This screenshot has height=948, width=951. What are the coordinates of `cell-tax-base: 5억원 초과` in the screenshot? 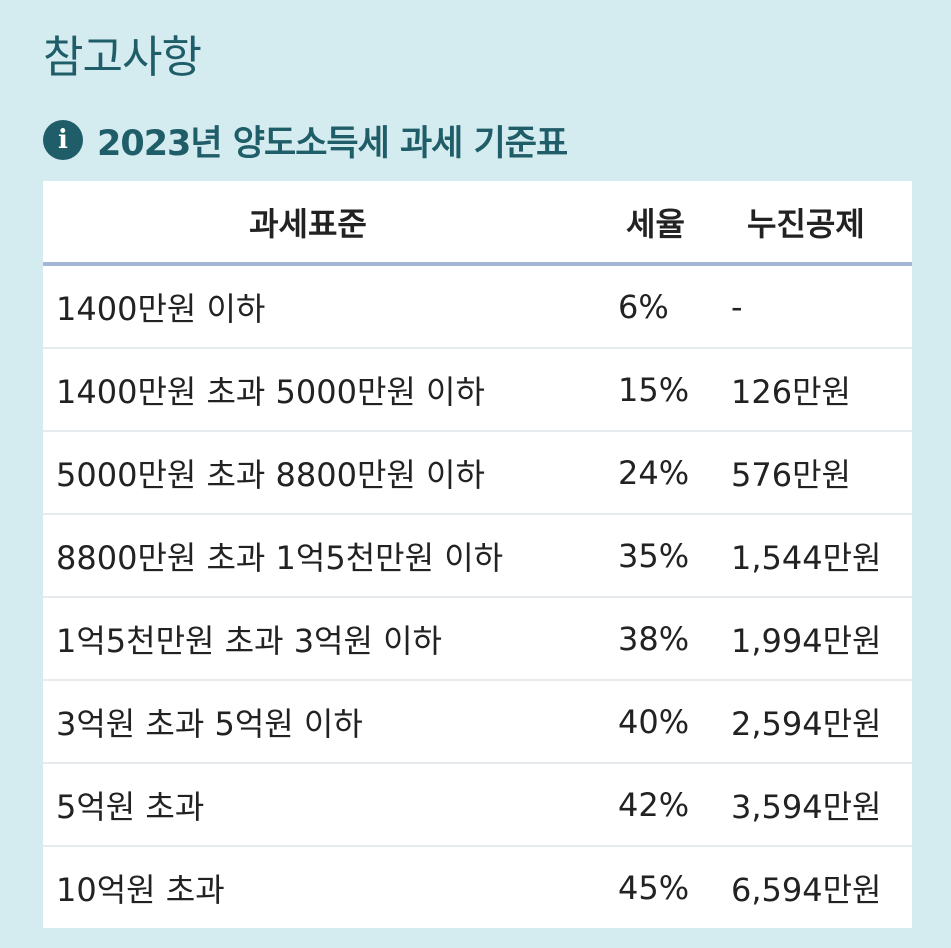 It's located at (130, 806).